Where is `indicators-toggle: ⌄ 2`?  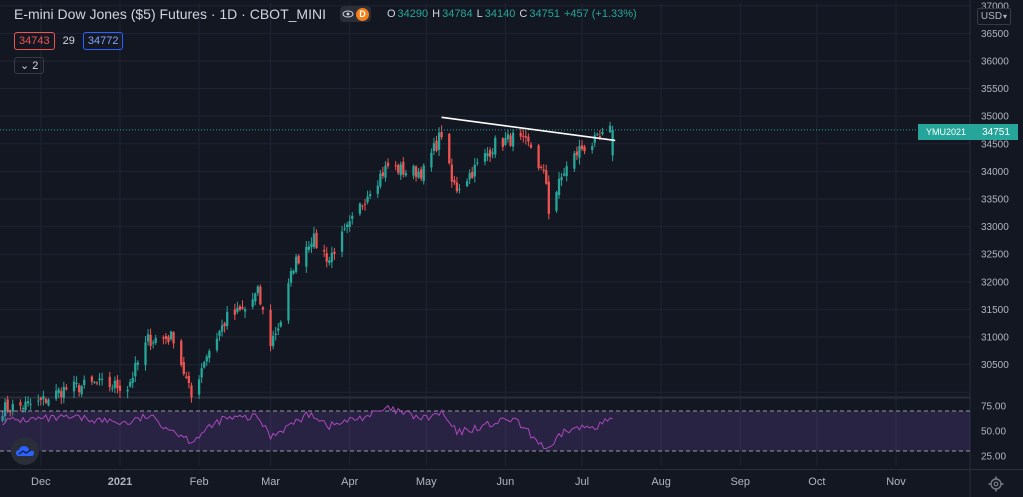
indicators-toggle: ⌄ 2 is located at coordinates (29, 65).